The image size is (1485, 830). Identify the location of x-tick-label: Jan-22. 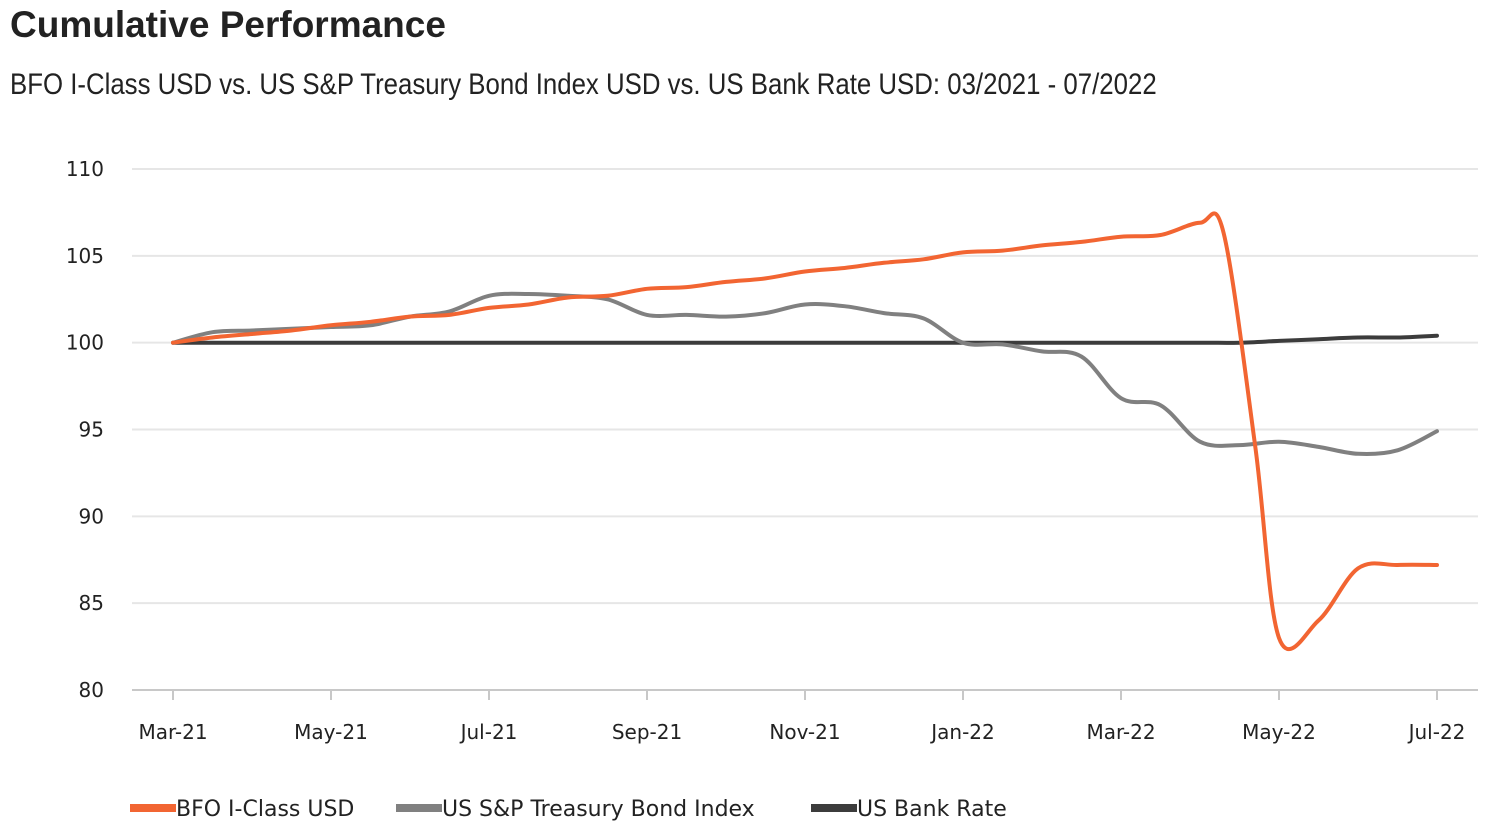
(962, 732).